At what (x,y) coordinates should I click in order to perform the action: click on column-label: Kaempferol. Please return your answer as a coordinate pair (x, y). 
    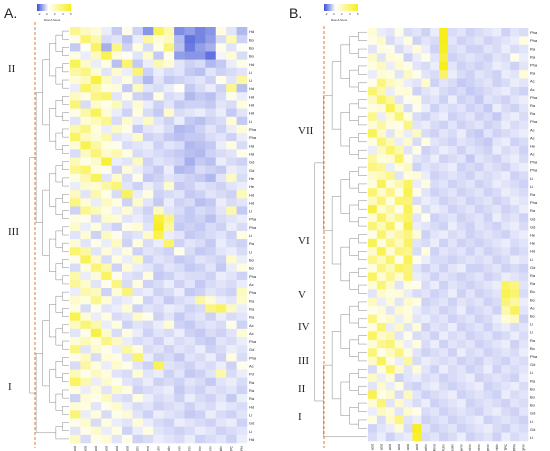
    Looking at the image, I should click on (435, 447).